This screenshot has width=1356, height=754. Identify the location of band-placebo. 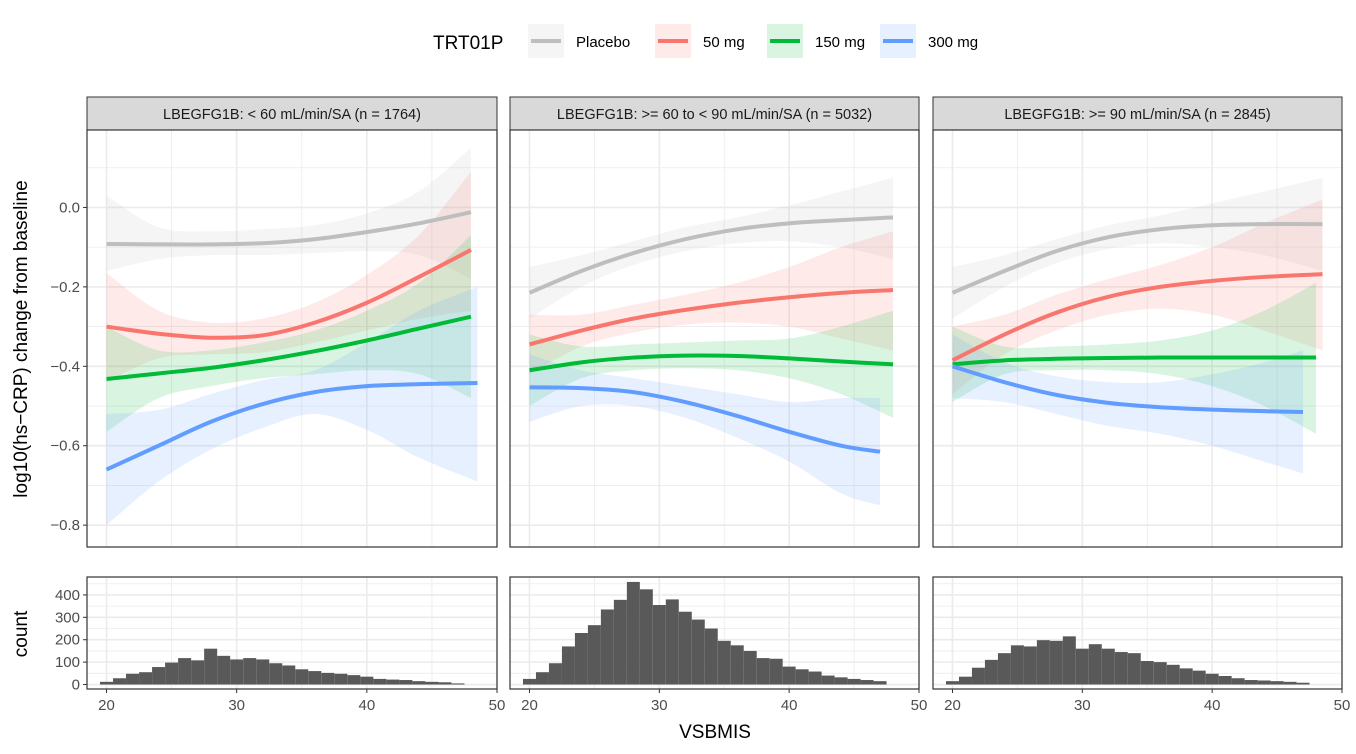
(711, 248).